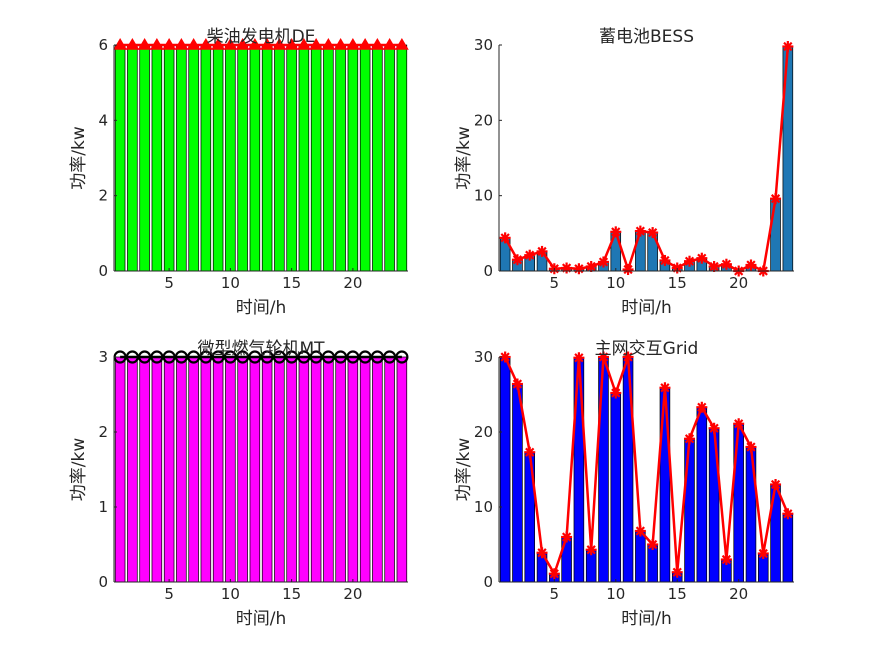 The width and height of the screenshot is (875, 656). What do you see at coordinates (483, 357) in the screenshot?
I see `y-tick-label: 30` at bounding box center [483, 357].